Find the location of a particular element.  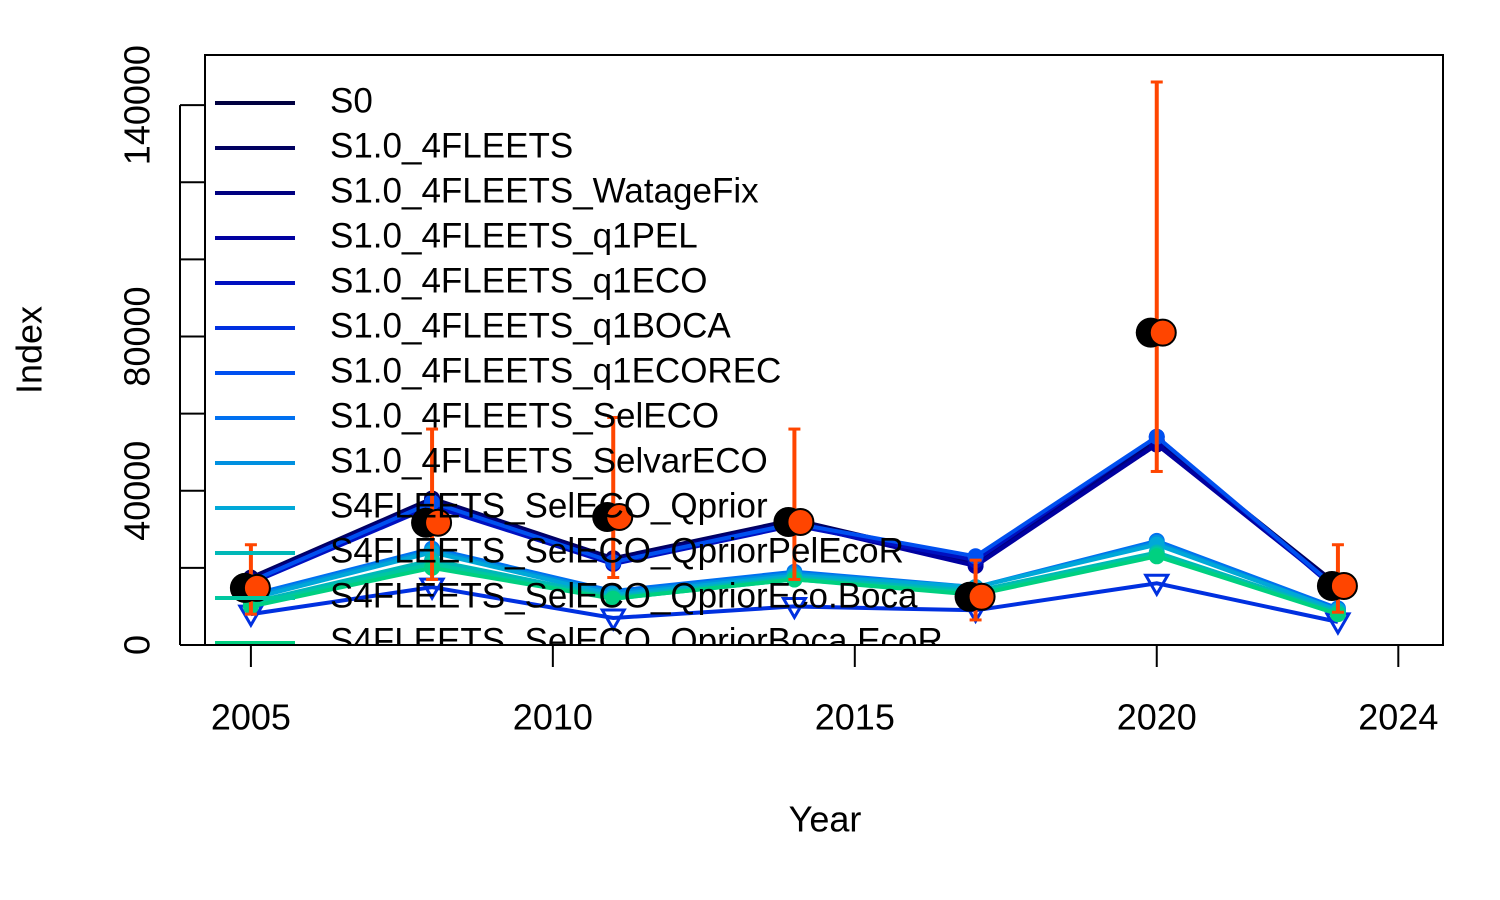

series-line is located at coordinates (794, 602).